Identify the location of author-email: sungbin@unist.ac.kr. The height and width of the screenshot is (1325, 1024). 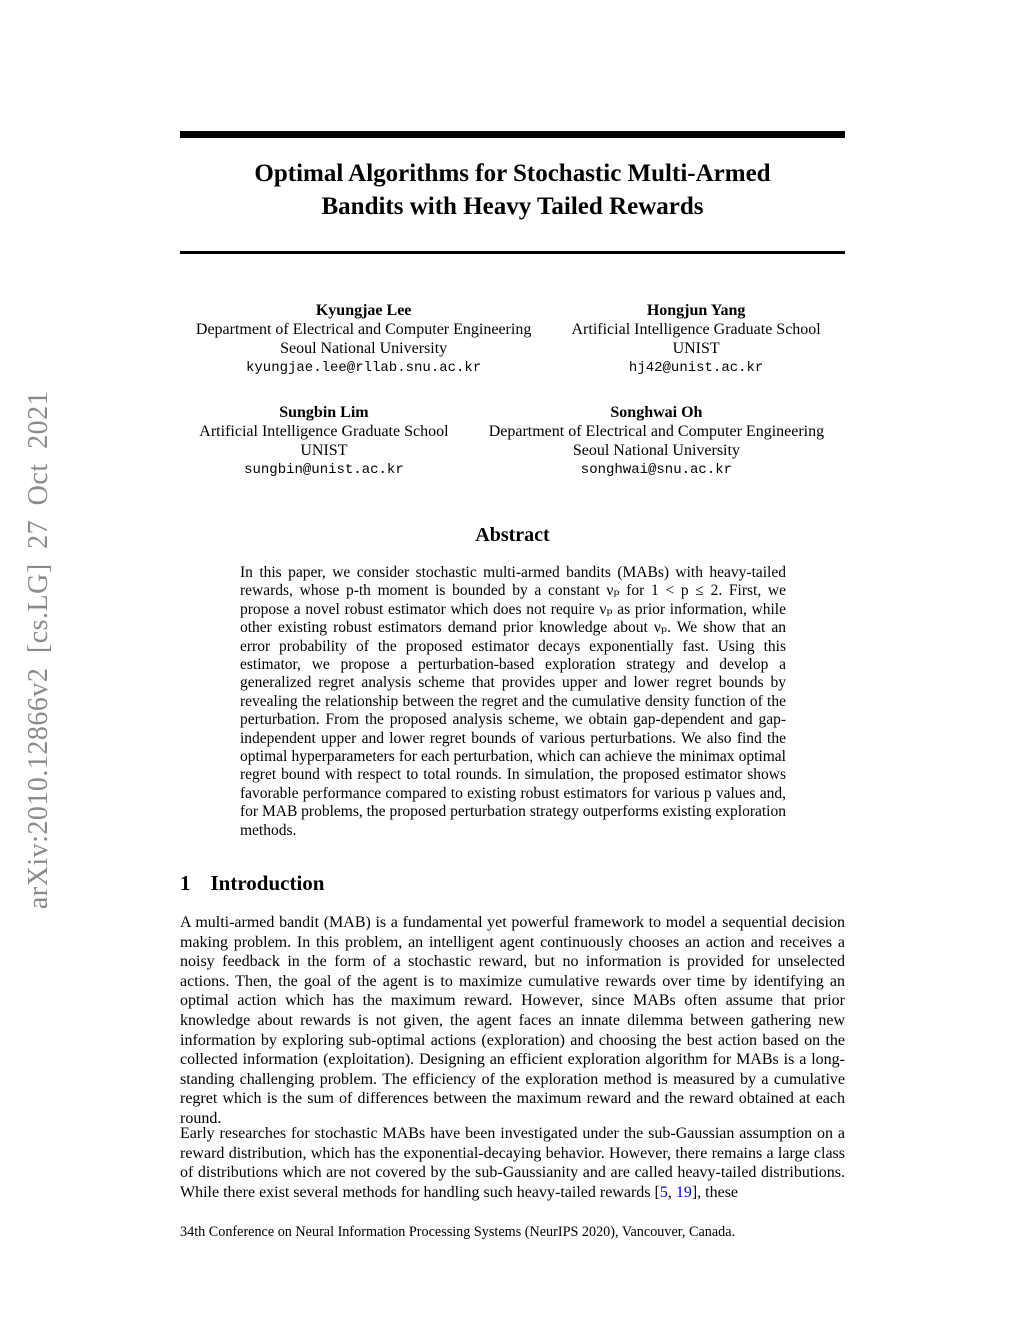
(324, 470).